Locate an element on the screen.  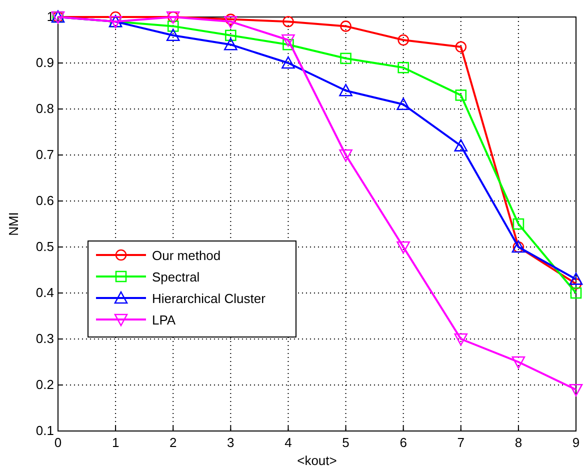
x-tick-label: 7 is located at coordinates (461, 442).